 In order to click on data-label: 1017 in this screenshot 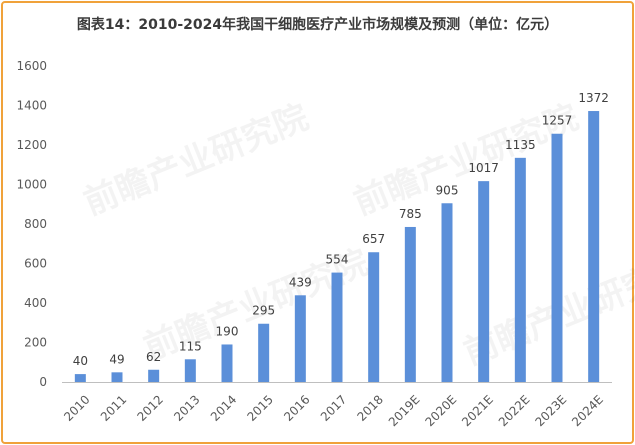, I will do `click(483, 168)`.